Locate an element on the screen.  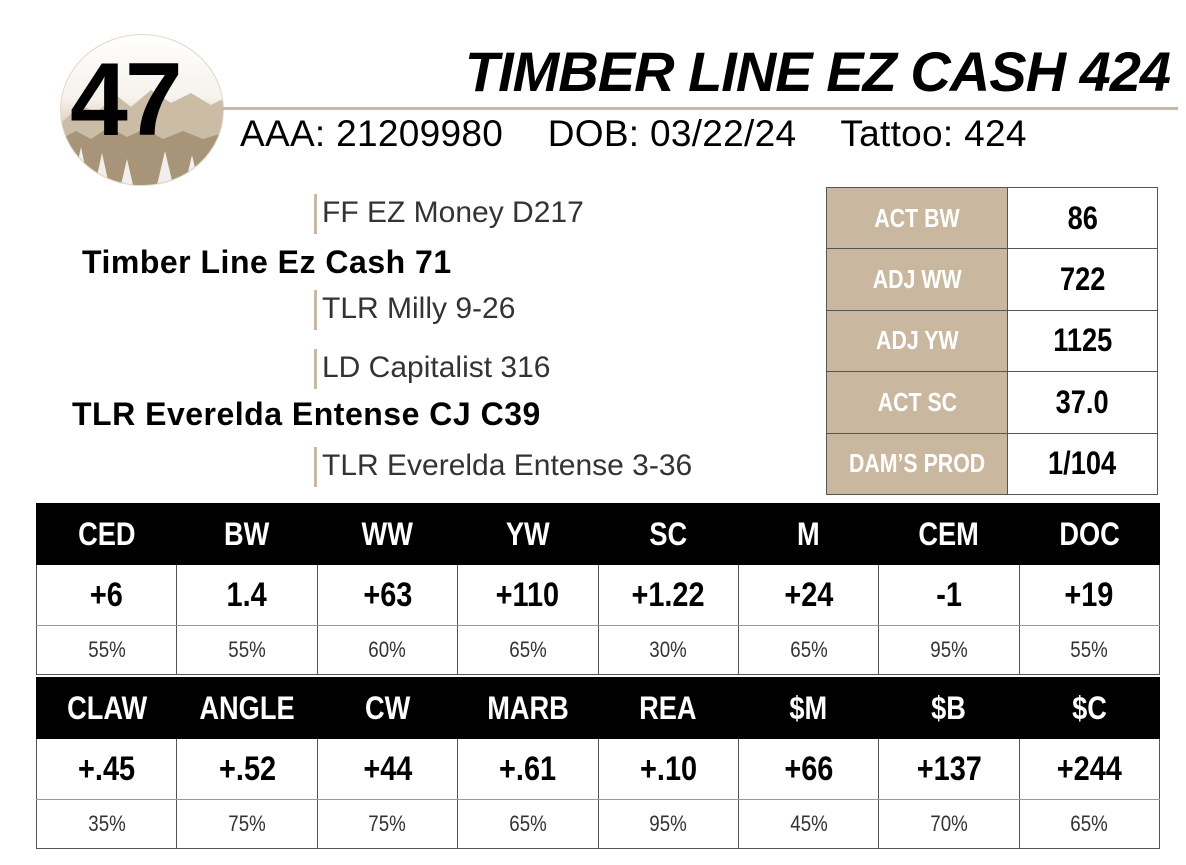
epd-value: +137 is located at coordinates (949, 768).